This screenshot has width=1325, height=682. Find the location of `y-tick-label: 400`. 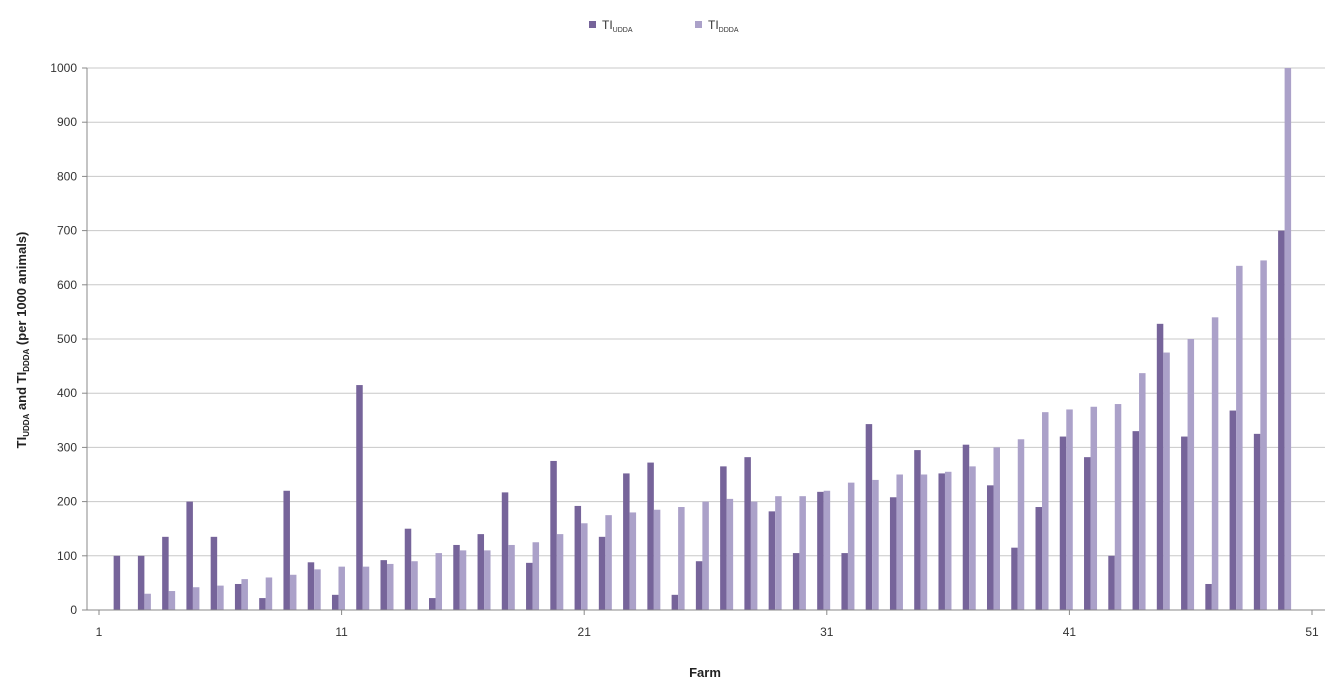

y-tick-label: 400 is located at coordinates (67, 393).